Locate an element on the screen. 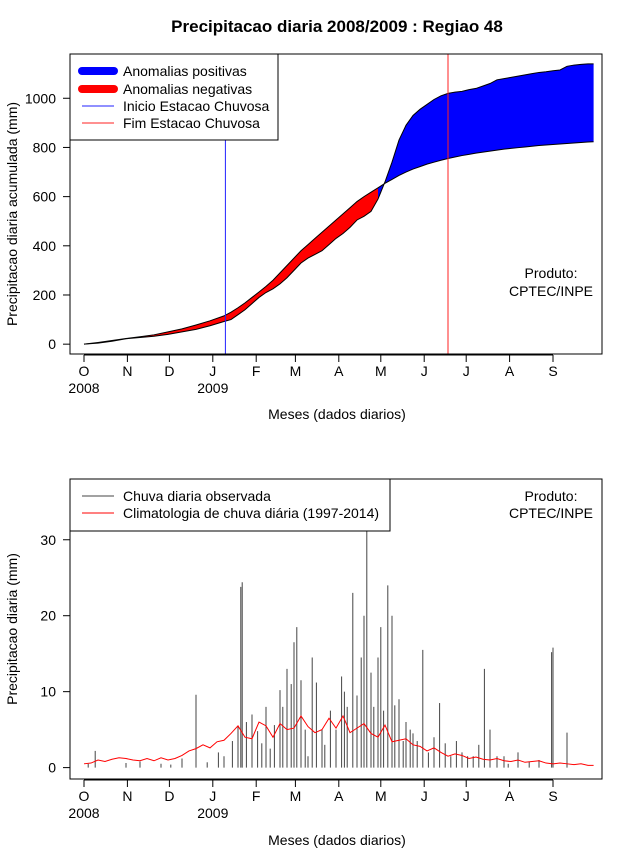 This screenshot has height=850, width=640. top-x-tick-label: F is located at coordinates (256, 371).